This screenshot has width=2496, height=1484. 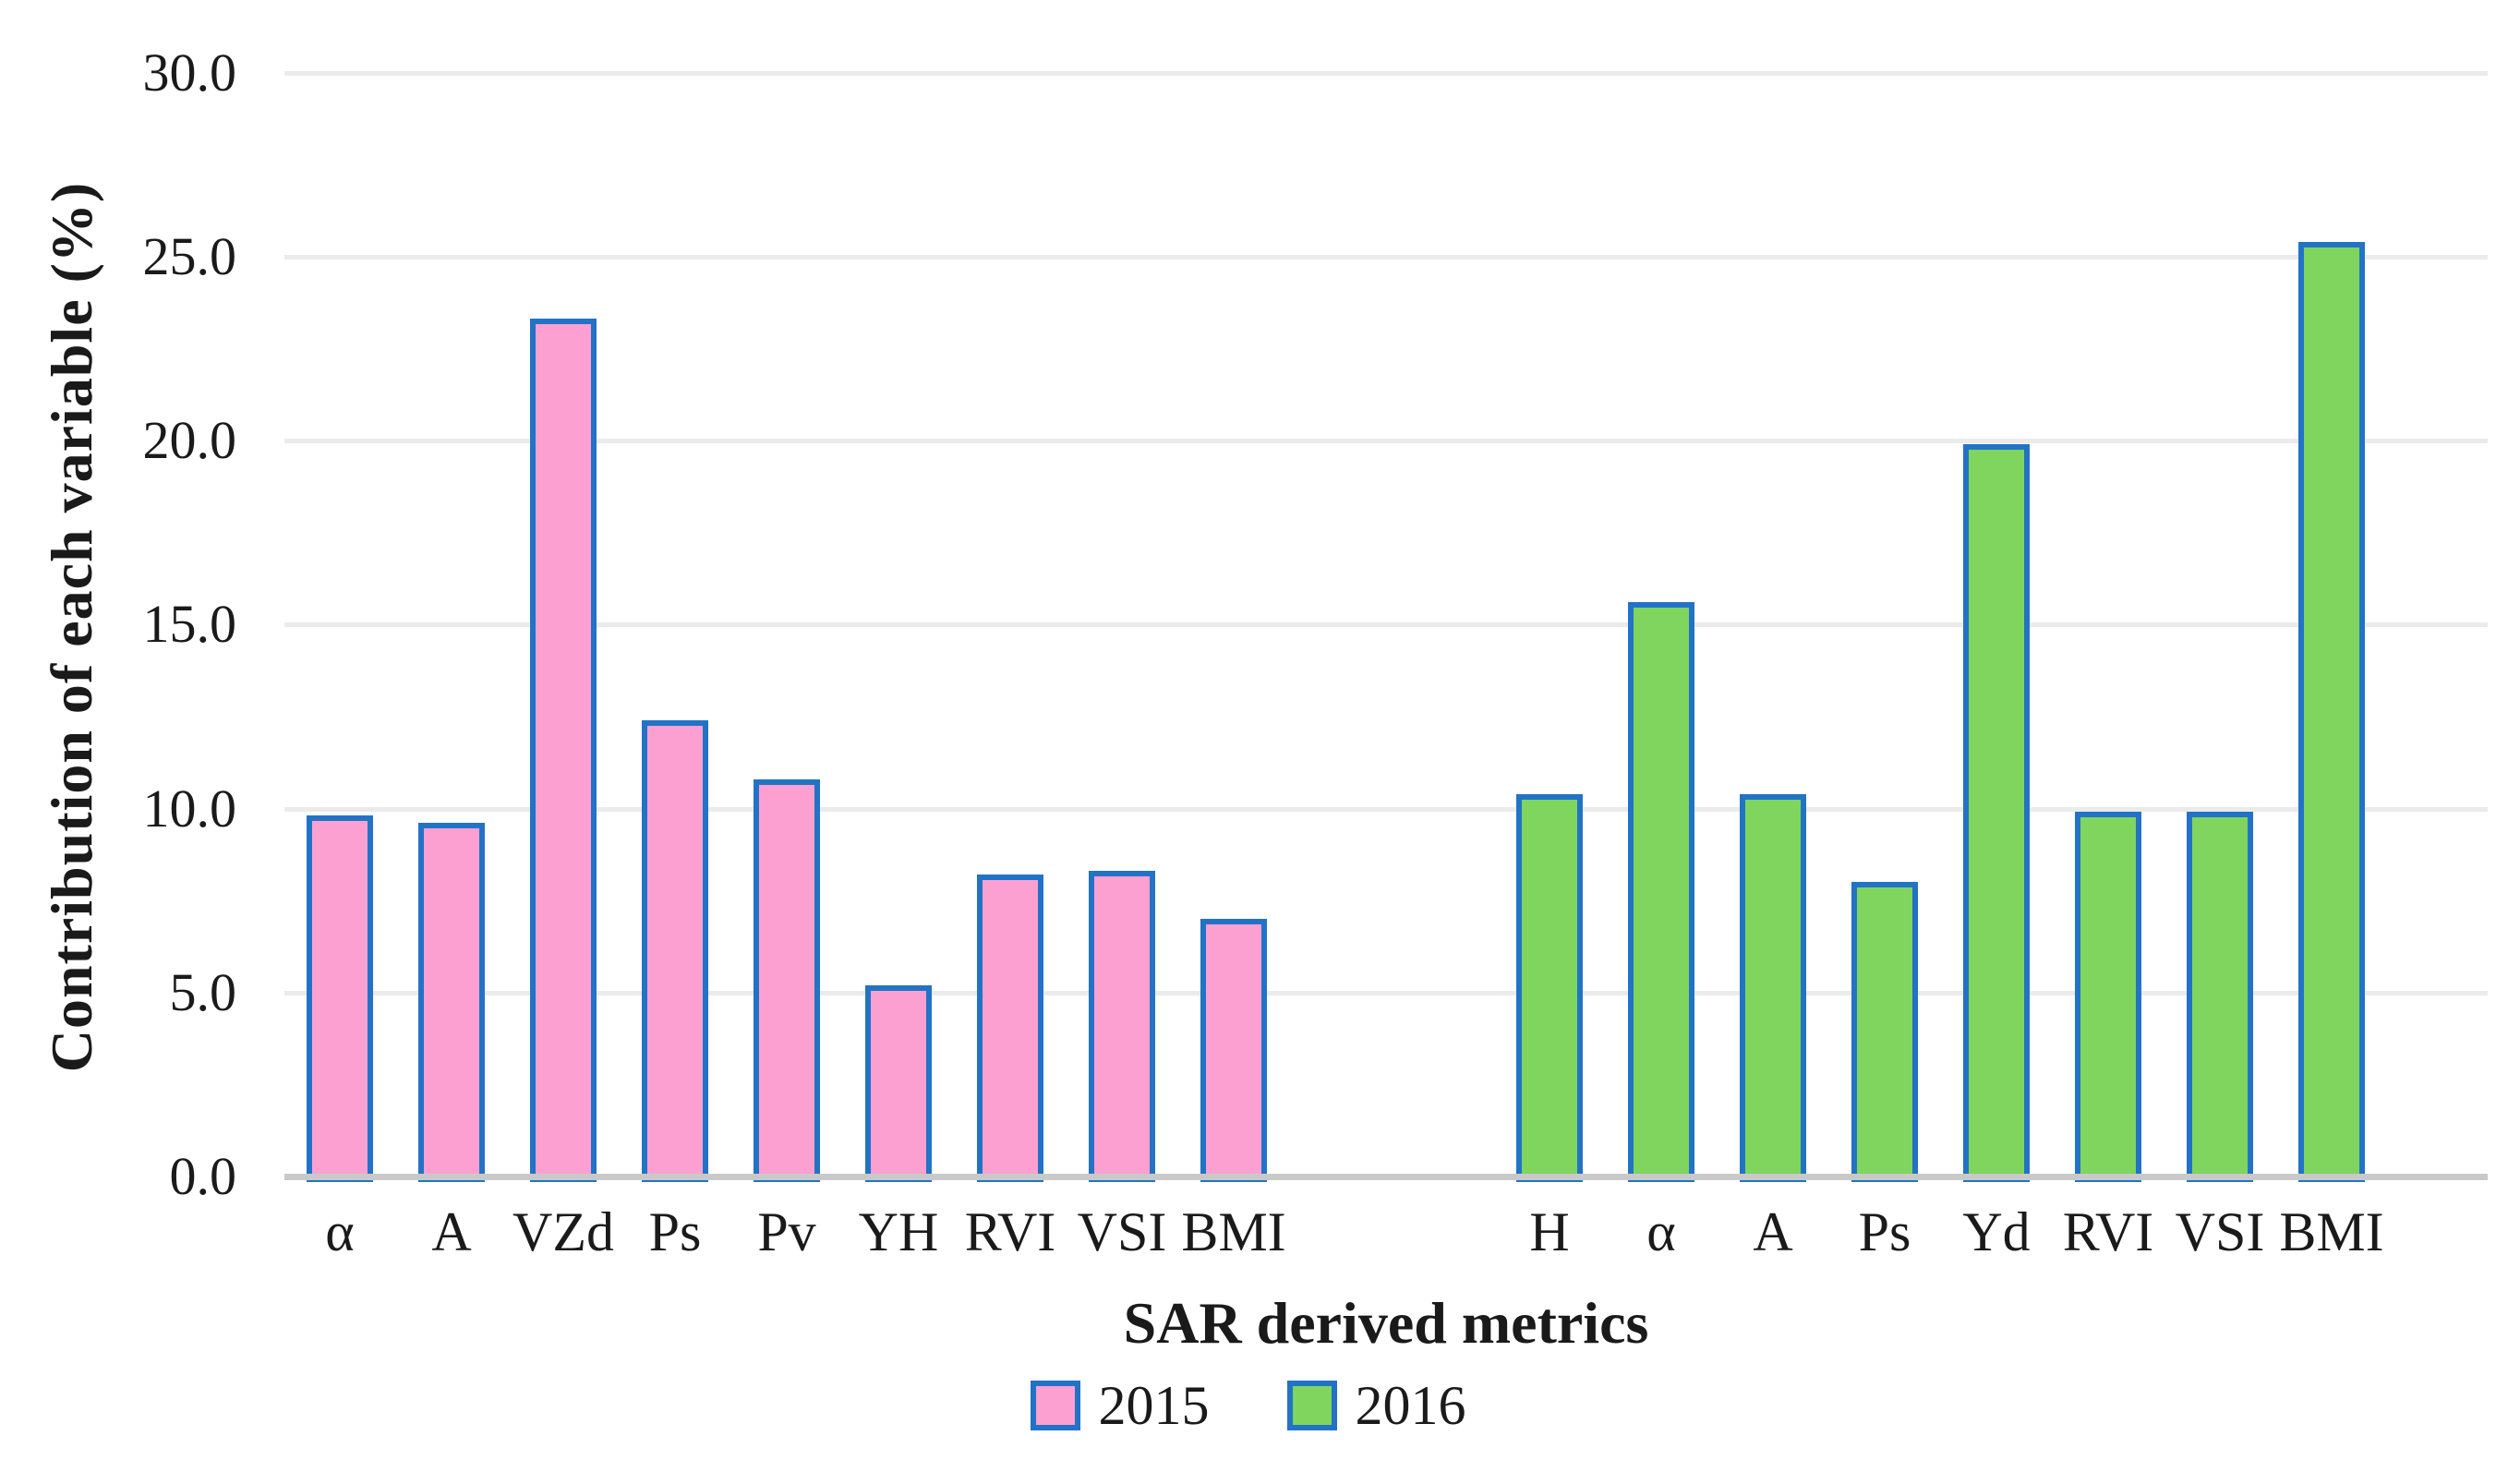 I want to click on x-tick-label-2015-Pv: Pv, so click(x=786, y=1231).